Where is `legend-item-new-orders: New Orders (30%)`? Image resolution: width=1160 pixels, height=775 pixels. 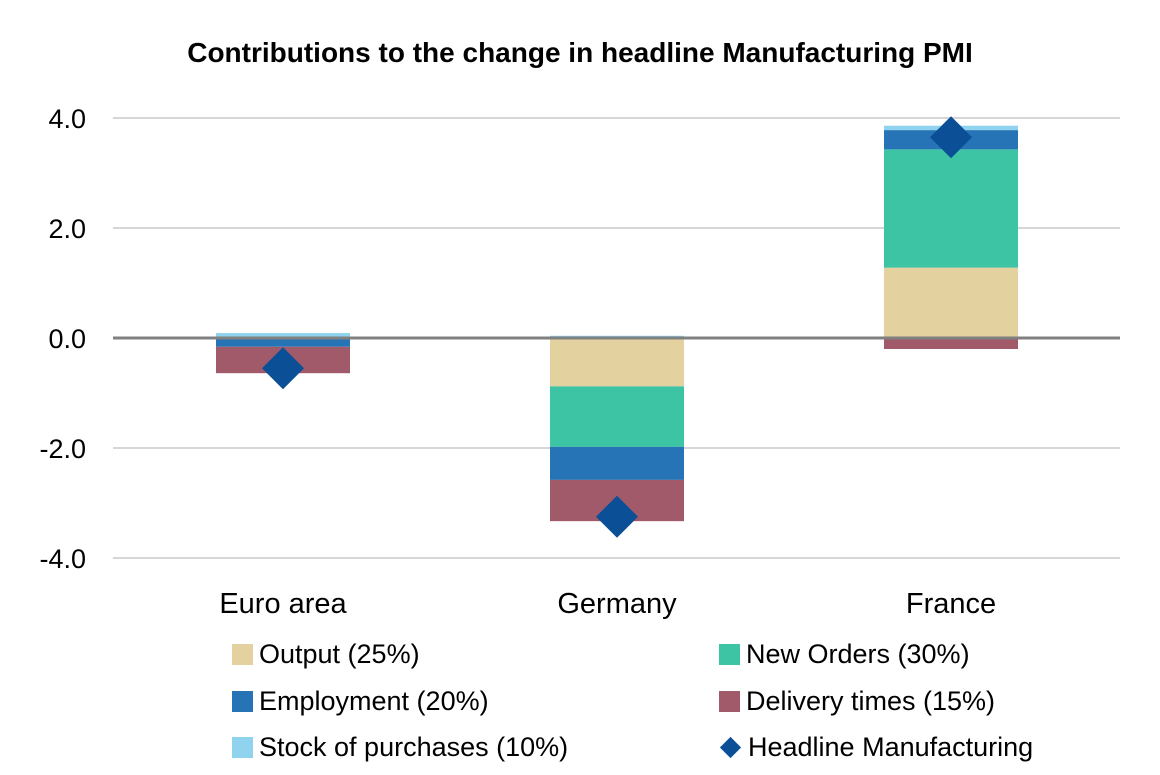
legend-item-new-orders: New Orders (30%) is located at coordinates (844, 654).